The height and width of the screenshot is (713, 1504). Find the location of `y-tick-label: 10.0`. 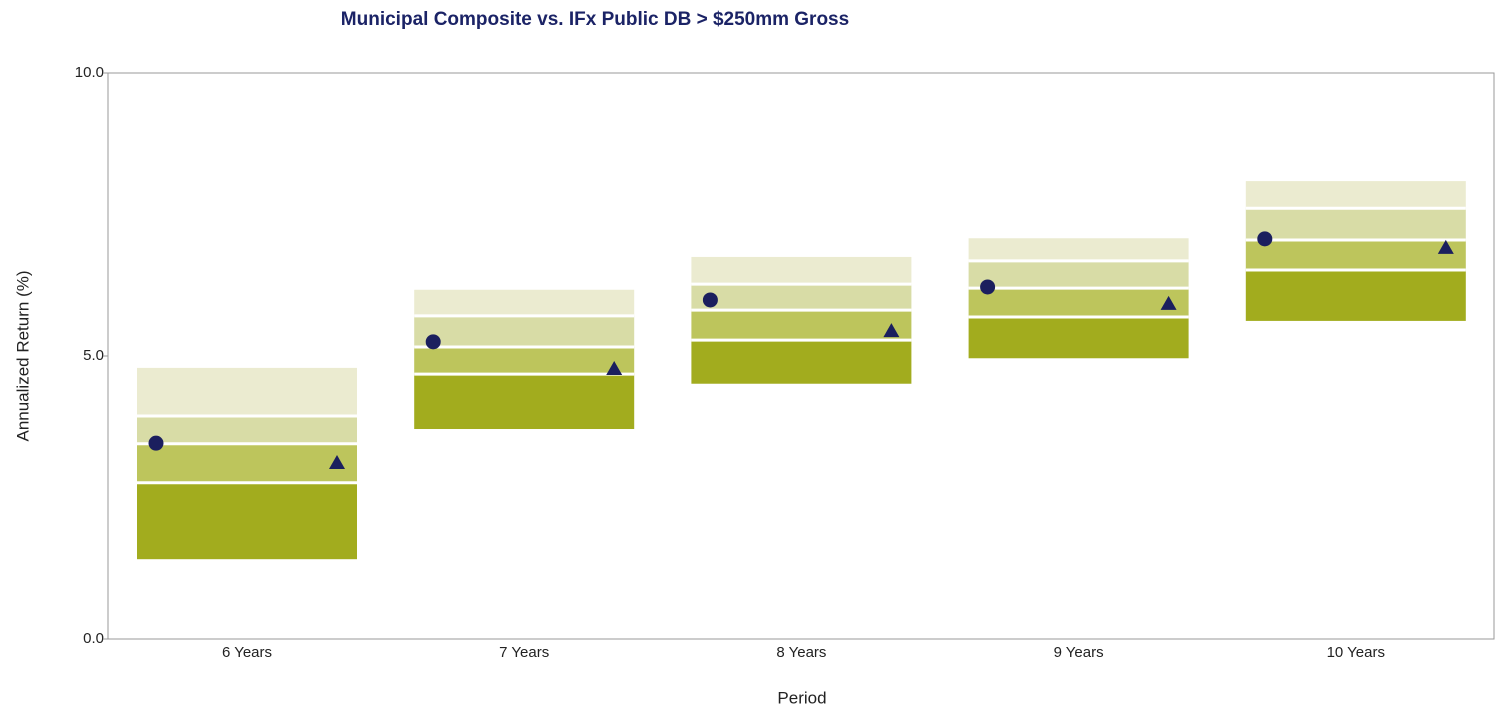

y-tick-label: 10.0 is located at coordinates (89, 72).